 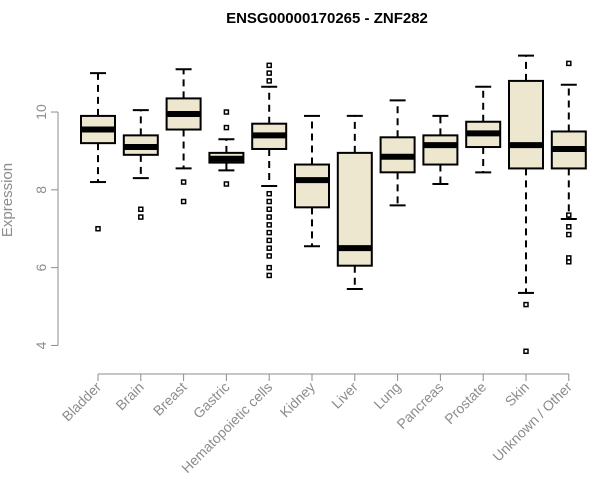 I want to click on x-tick-label: Breast, so click(x=170, y=399).